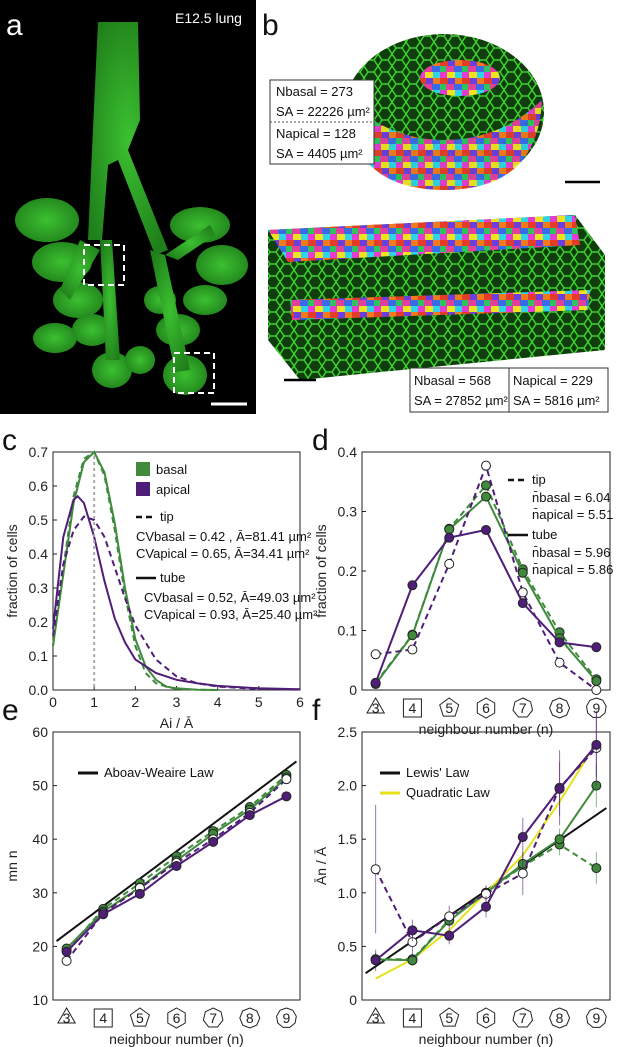 This screenshot has height=1047, width=617. I want to click on y-tick-label: 1.5, so click(348, 839).